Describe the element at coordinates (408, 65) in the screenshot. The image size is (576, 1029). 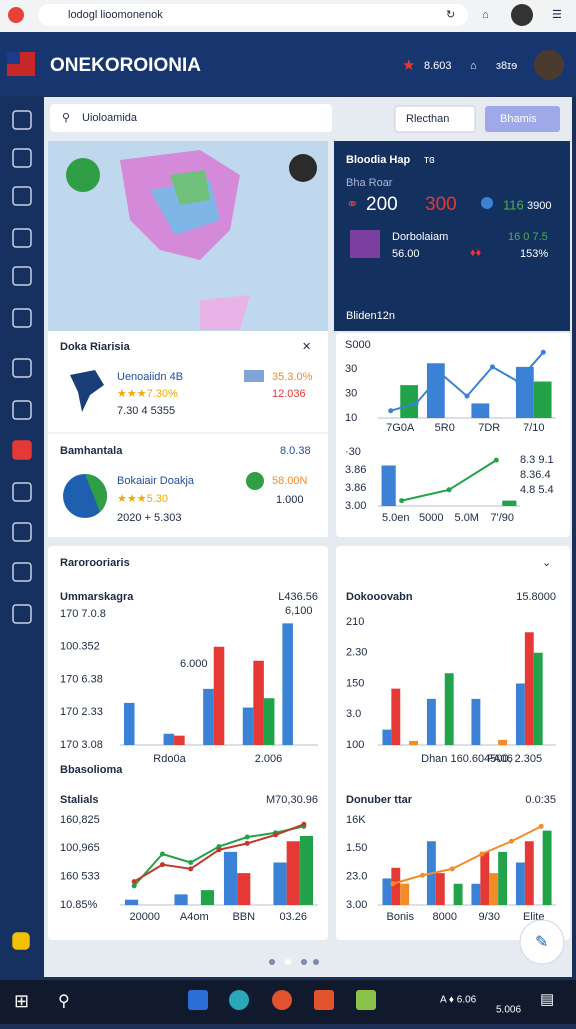
I see `star: ★` at that location.